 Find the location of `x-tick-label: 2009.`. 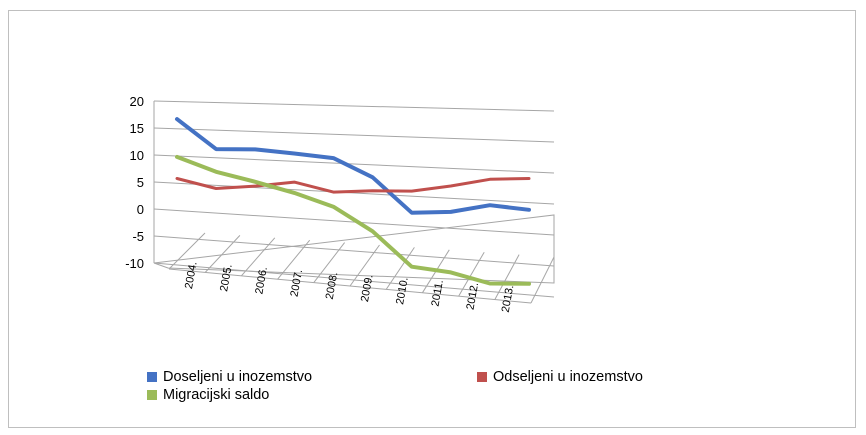

x-tick-label: 2009. is located at coordinates (367, 288).